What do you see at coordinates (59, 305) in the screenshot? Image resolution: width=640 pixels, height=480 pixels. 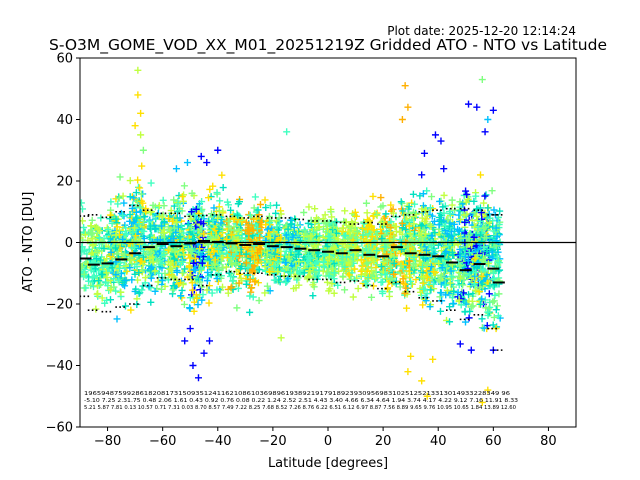 I see `y-tick-label: −20` at bounding box center [59, 305].